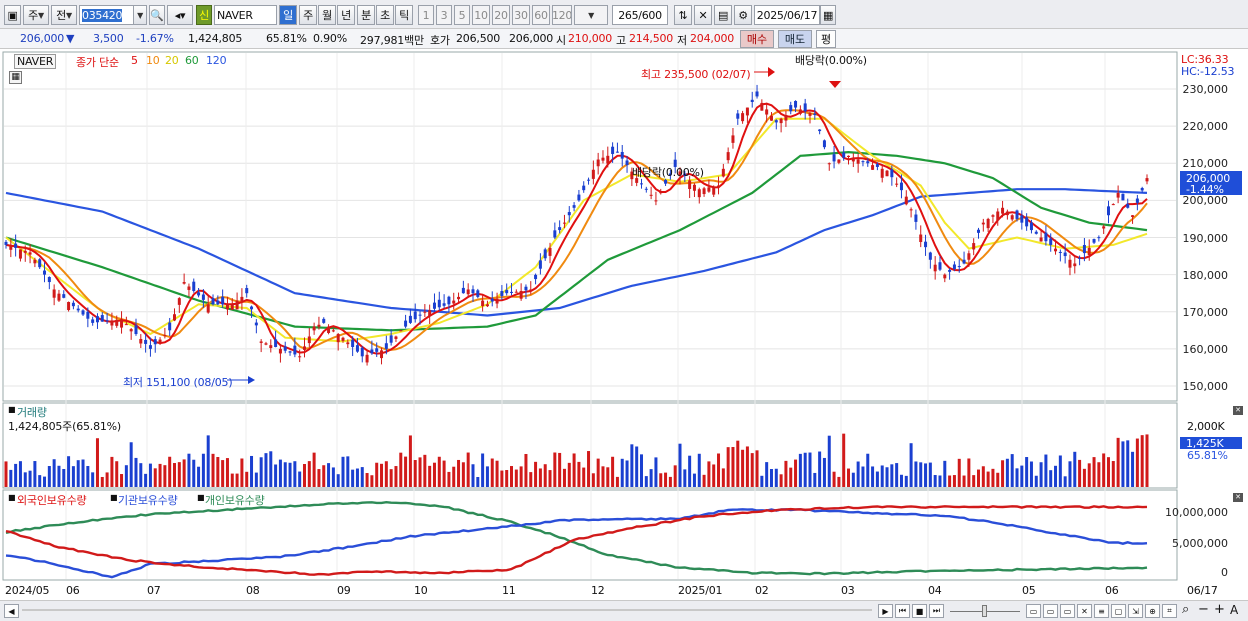 This screenshot has width=1248, height=621. Describe the element at coordinates (366, 15) in the screenshot. I see `period-minute-button: 분` at that location.